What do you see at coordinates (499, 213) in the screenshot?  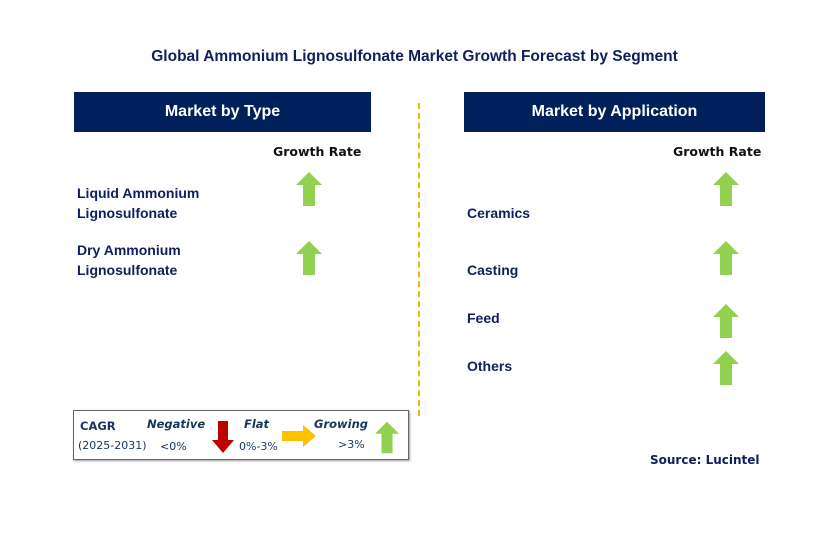 I see `application-item-ceramics: Ceramics` at bounding box center [499, 213].